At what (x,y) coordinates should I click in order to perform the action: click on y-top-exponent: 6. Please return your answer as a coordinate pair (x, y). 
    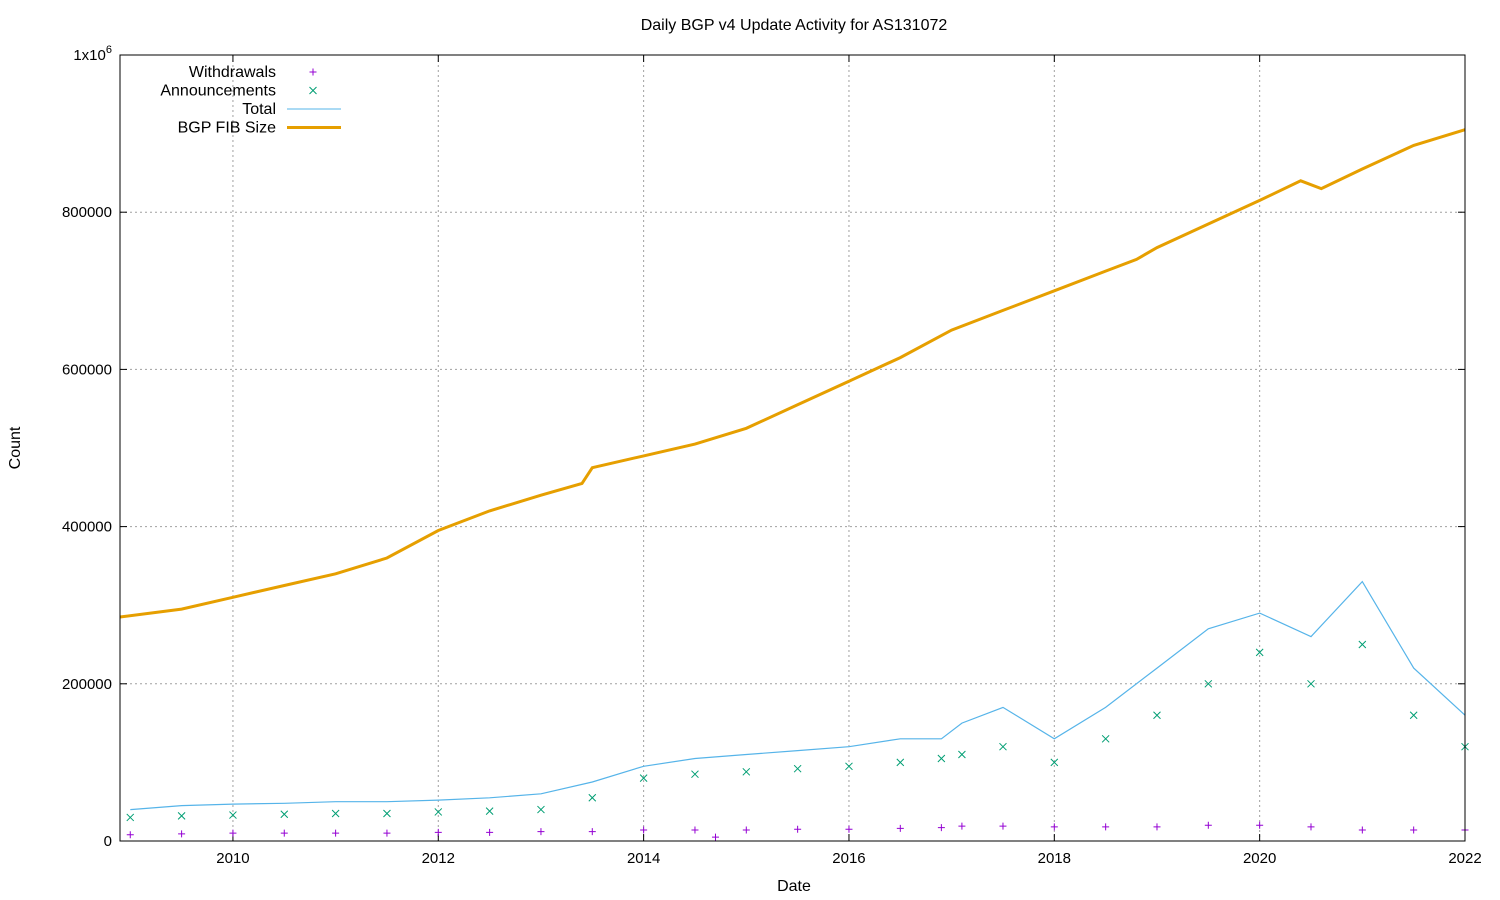
    Looking at the image, I should click on (109, 50).